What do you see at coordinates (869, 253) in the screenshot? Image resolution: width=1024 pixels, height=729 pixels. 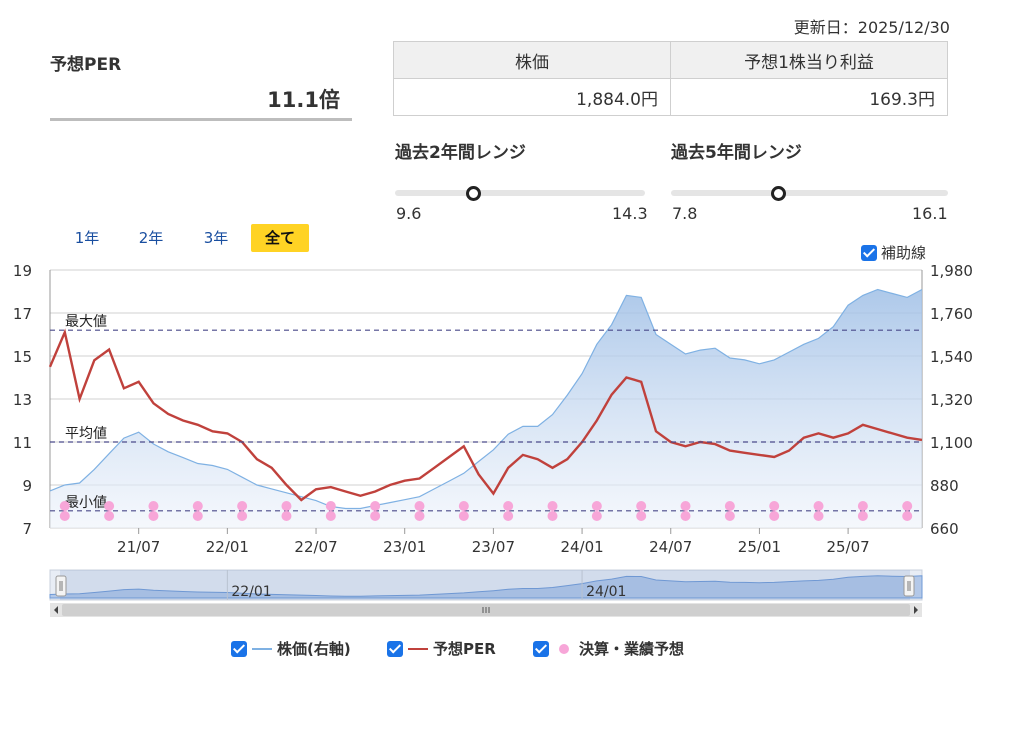 I see `aux-checkbox-icon` at bounding box center [869, 253].